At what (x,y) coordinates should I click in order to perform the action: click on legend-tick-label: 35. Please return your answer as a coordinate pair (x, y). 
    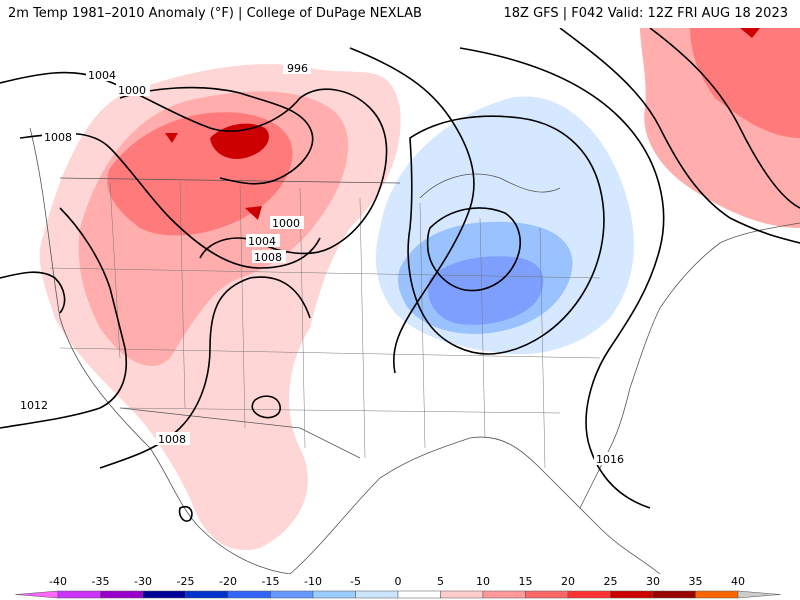
    Looking at the image, I should click on (696, 581).